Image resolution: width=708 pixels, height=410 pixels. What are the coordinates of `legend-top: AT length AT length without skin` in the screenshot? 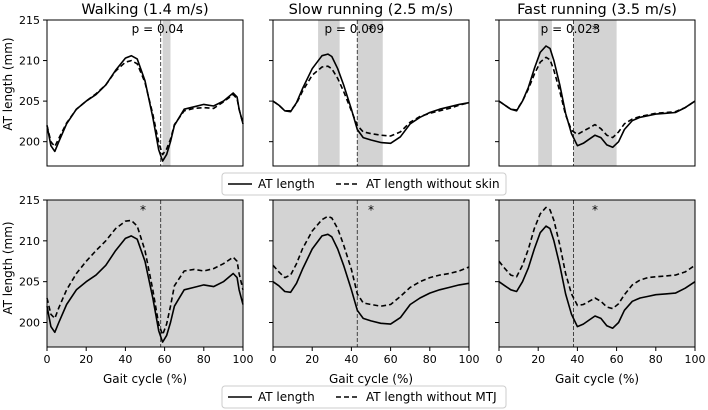 It's located at (364, 184).